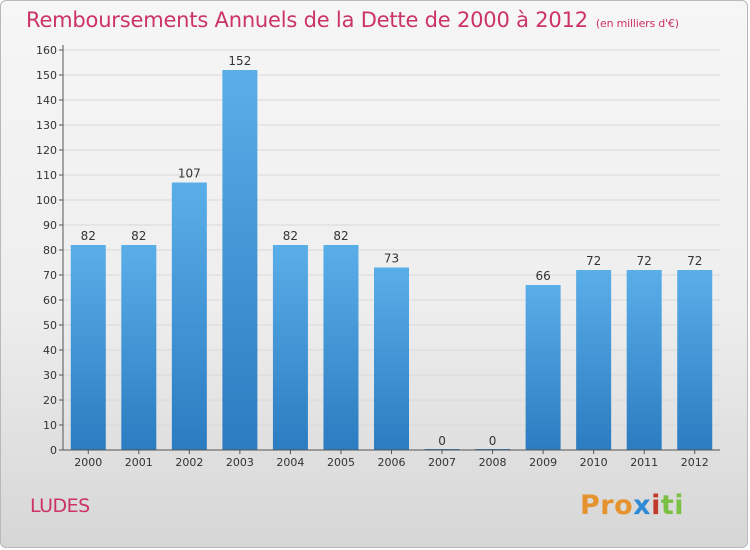  Describe the element at coordinates (46, 175) in the screenshot. I see `y-tick-label: 110` at that location.